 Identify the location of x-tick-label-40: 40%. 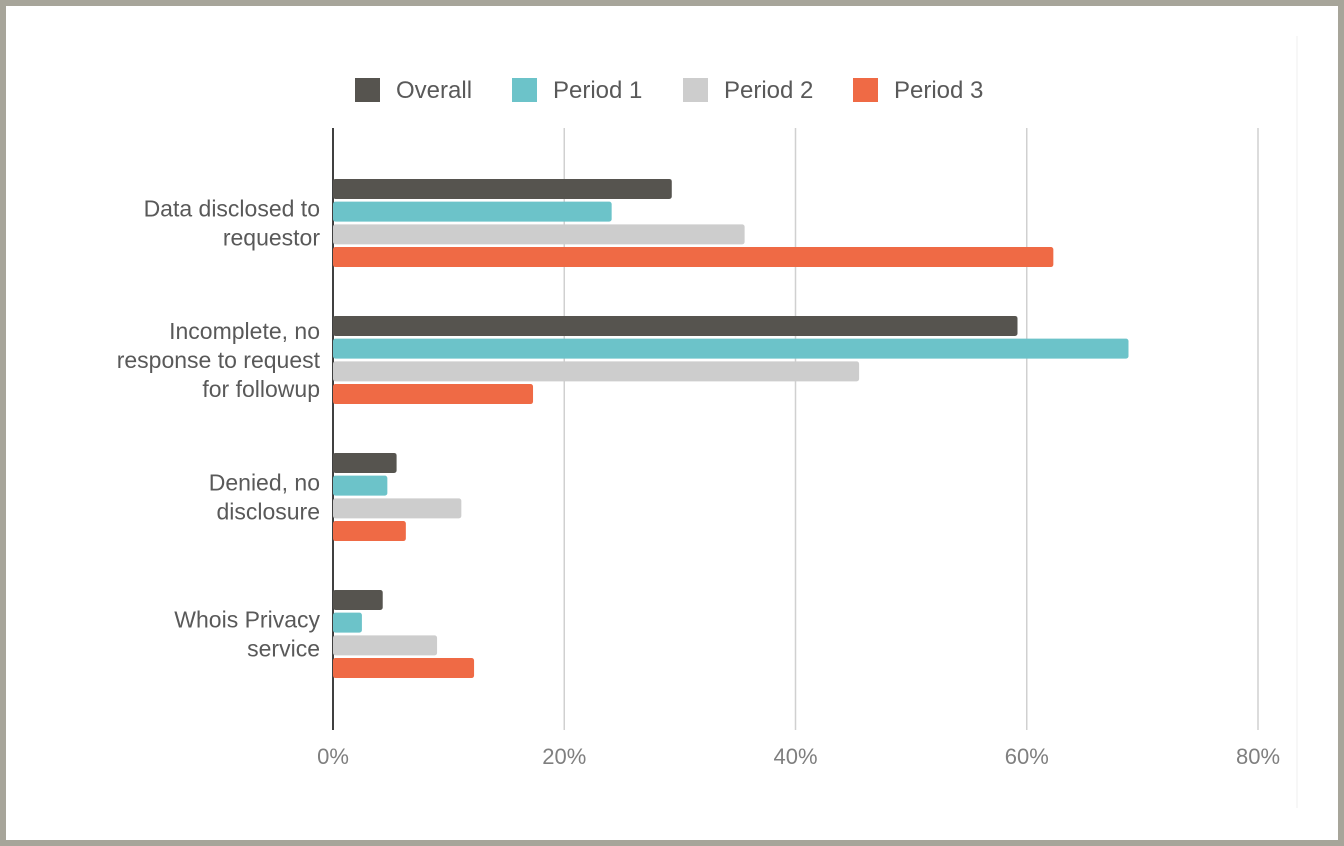
(795, 756).